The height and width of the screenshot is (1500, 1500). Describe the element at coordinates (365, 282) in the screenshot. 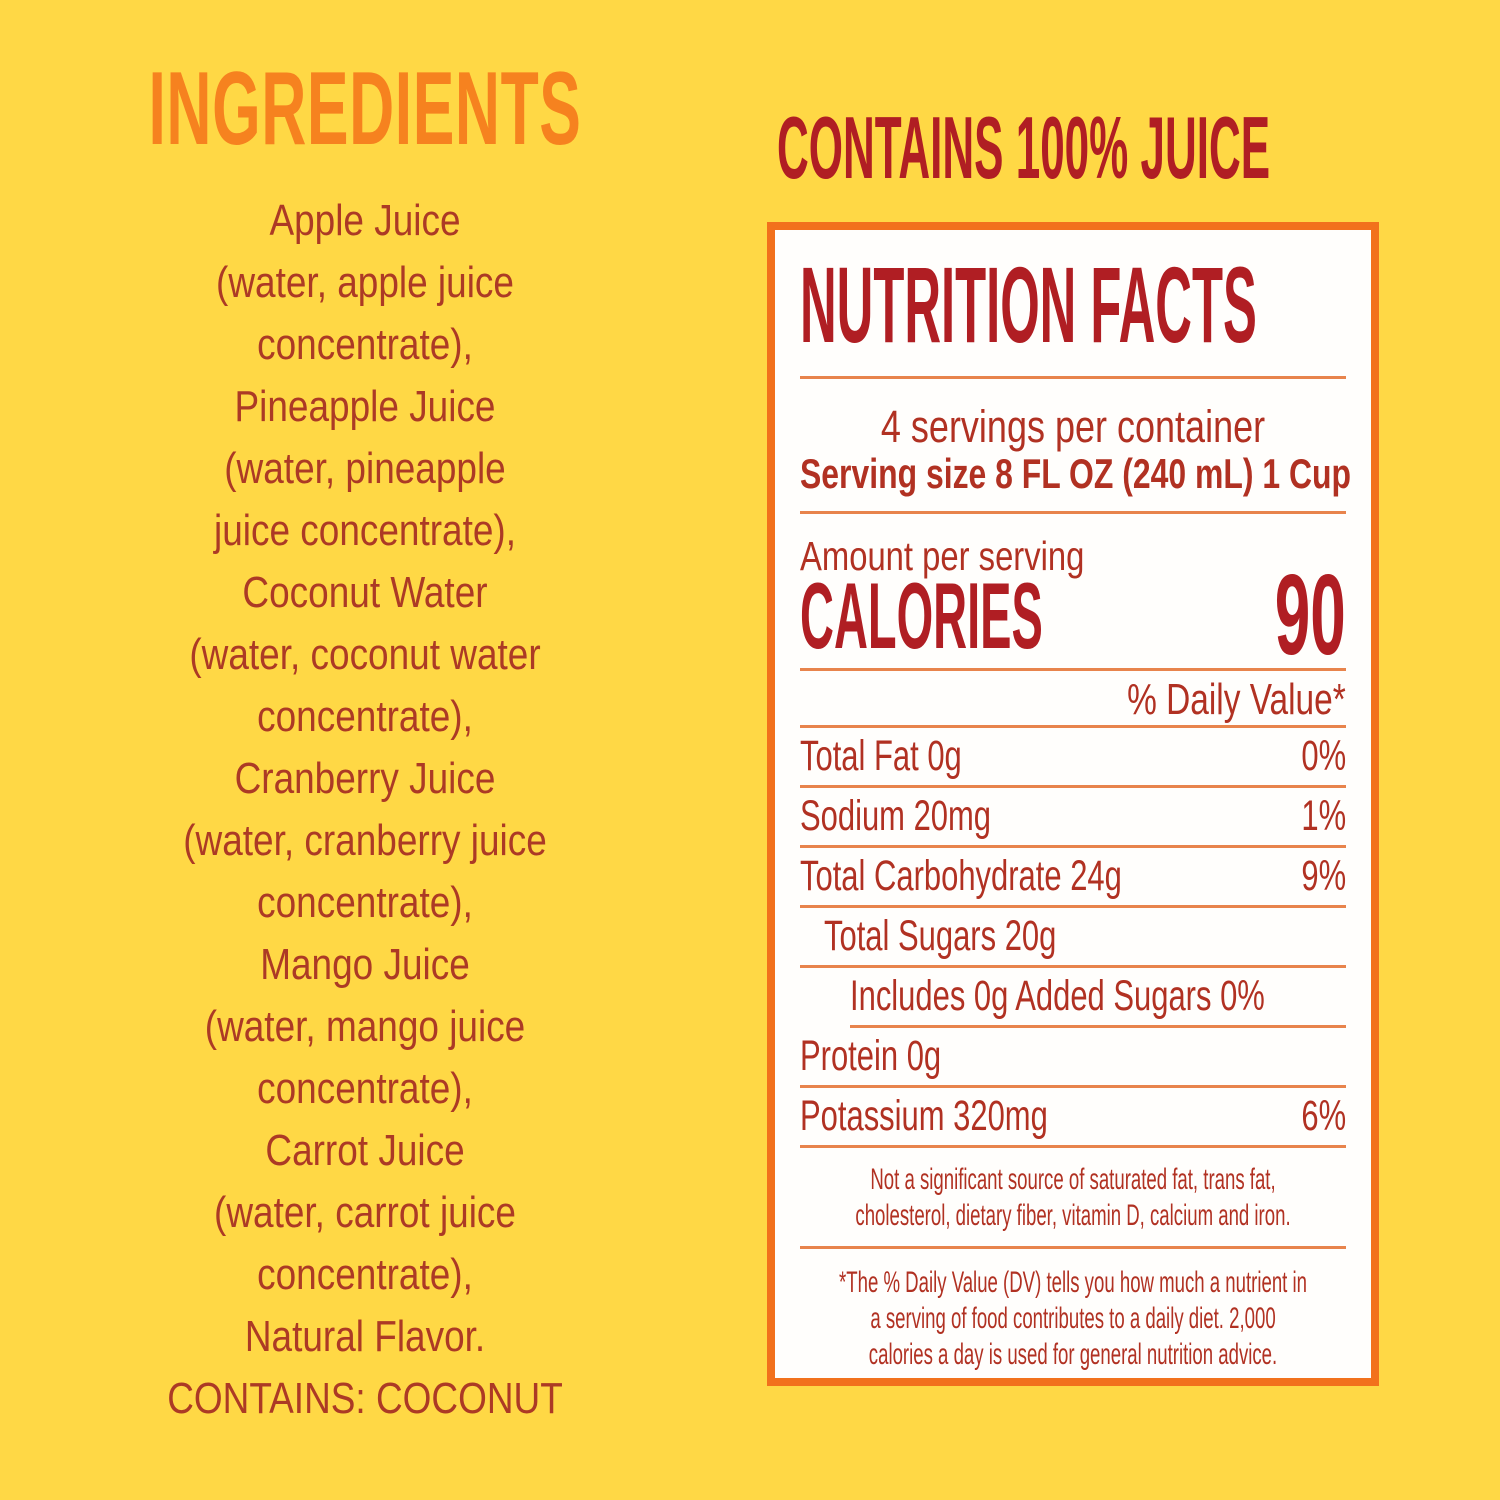

I see `ingredient-line: (water, apple juice` at that location.